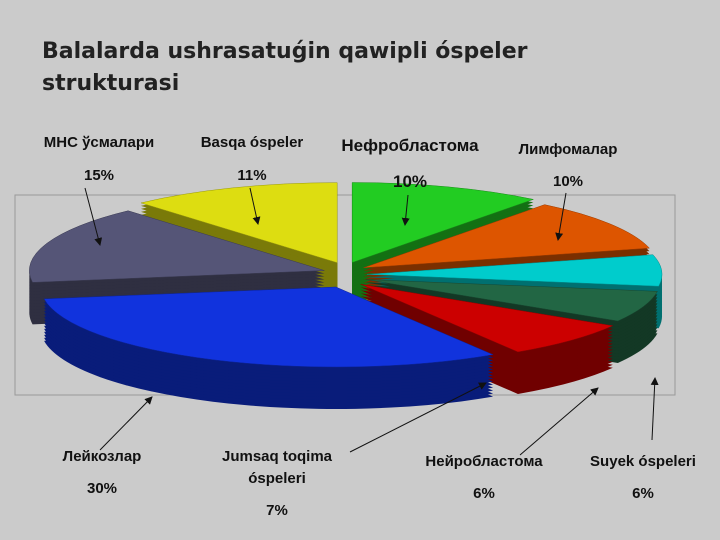 The height and width of the screenshot is (540, 720). I want to click on category-label: Нейробластома, so click(484, 461).